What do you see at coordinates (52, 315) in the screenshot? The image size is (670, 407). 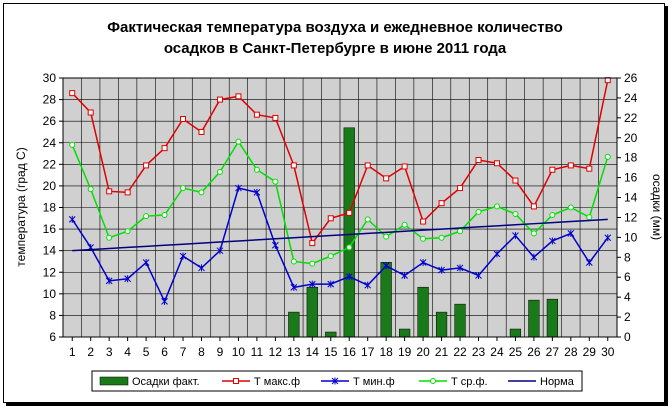 I see `y-left-tick-label: 8` at bounding box center [52, 315].